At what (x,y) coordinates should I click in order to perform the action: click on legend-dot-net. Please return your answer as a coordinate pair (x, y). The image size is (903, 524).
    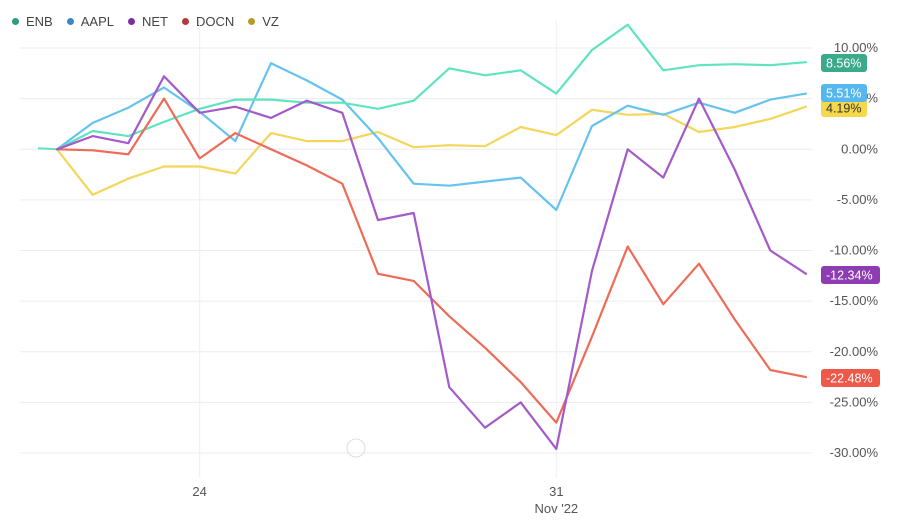
    Looking at the image, I should click on (131, 21).